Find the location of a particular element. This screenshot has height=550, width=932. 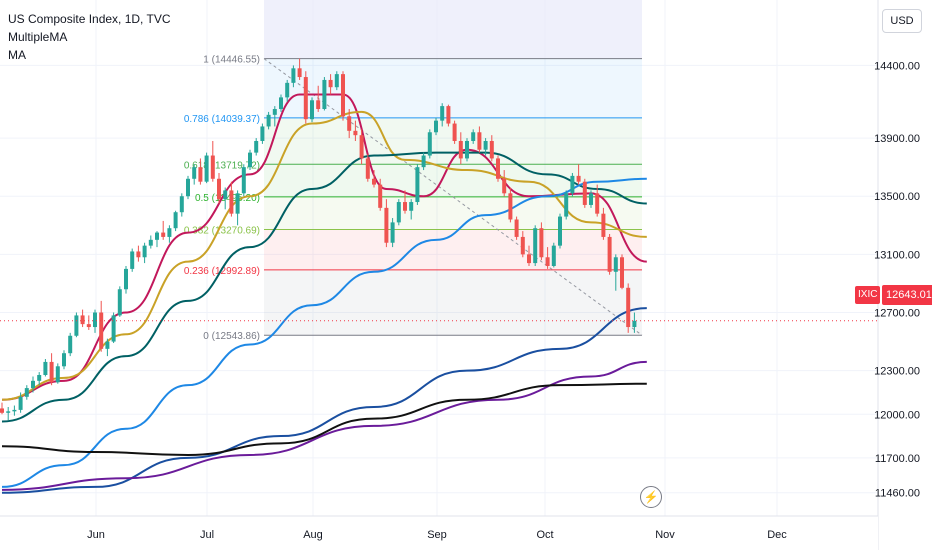

indicator-ma: MA is located at coordinates (17, 55).